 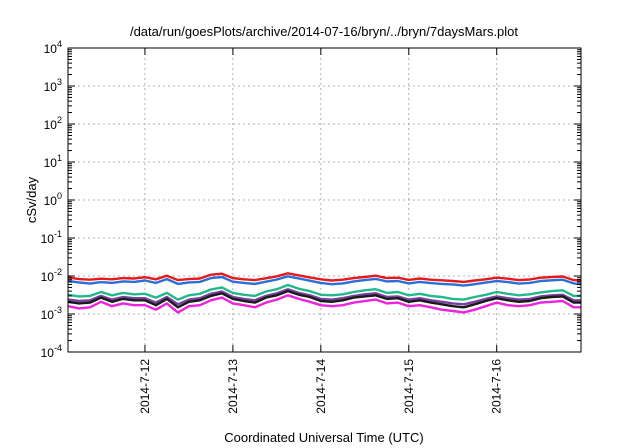 What do you see at coordinates (51, 237) in the screenshot?
I see `y-tick-label: 10⁻¹` at bounding box center [51, 237].